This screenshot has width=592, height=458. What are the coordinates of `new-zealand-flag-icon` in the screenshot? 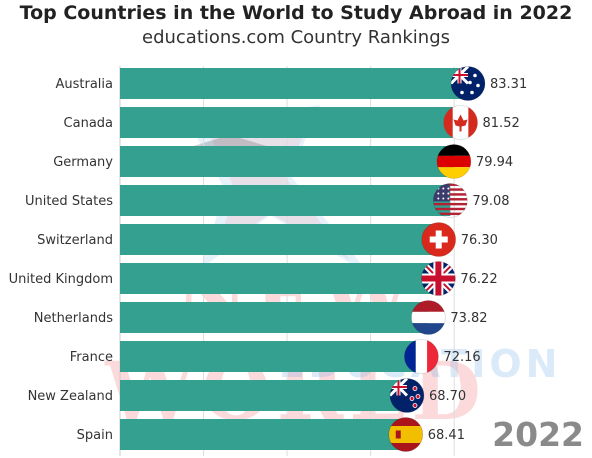 It's located at (407, 395).